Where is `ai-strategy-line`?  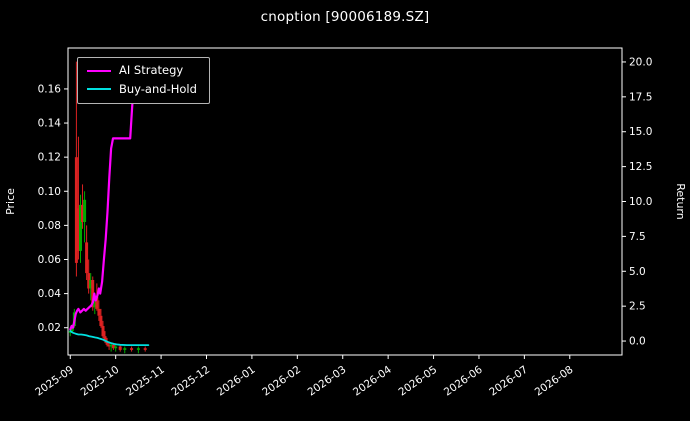 ai-strategy-line is located at coordinates (103, 195).